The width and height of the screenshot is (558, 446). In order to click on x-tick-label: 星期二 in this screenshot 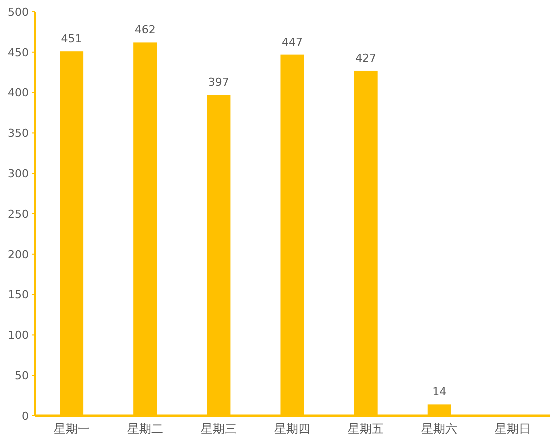, I will do `click(145, 429)`.